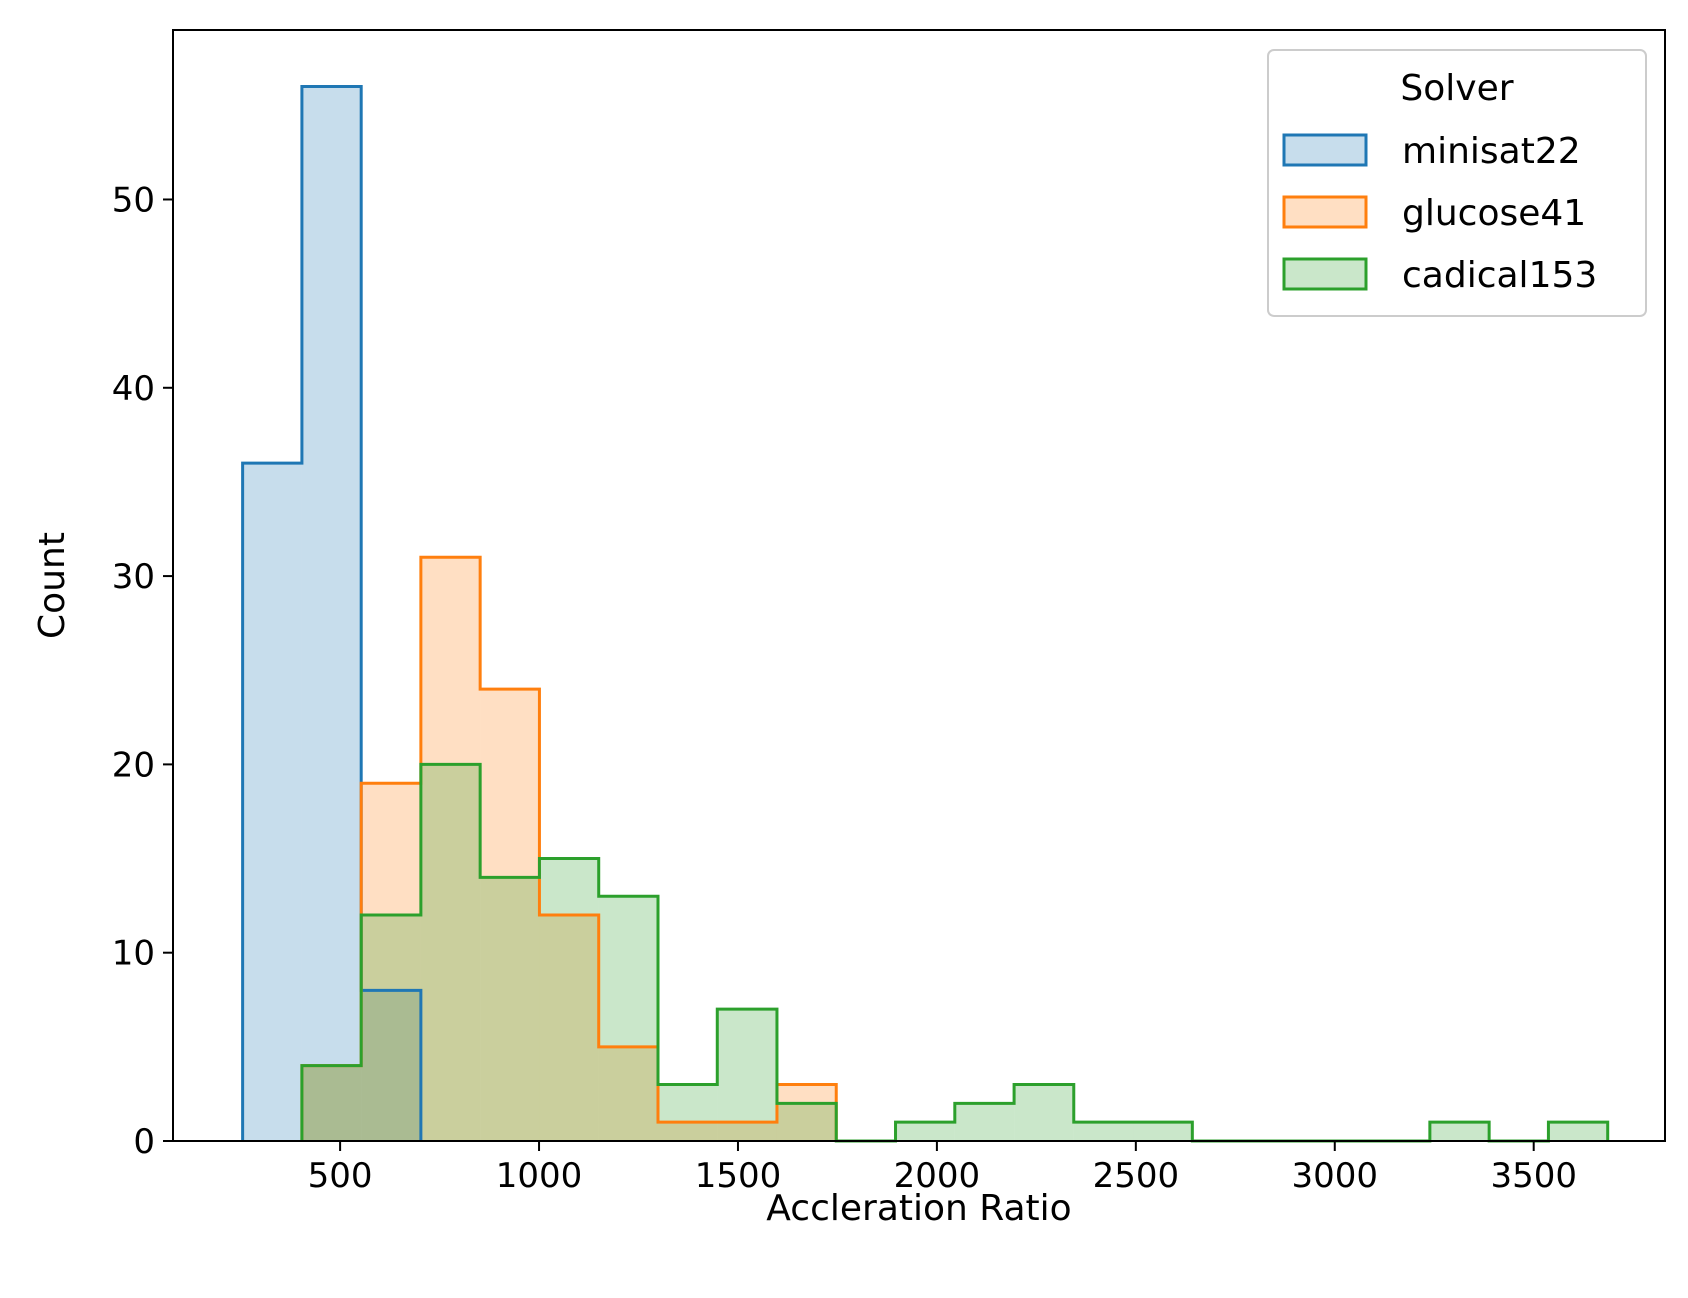 The width and height of the screenshot is (1688, 1298). I want to click on x-axis-ticks: 500 1000 1500 2000 2500 3000 3500, so click(942, 1168).